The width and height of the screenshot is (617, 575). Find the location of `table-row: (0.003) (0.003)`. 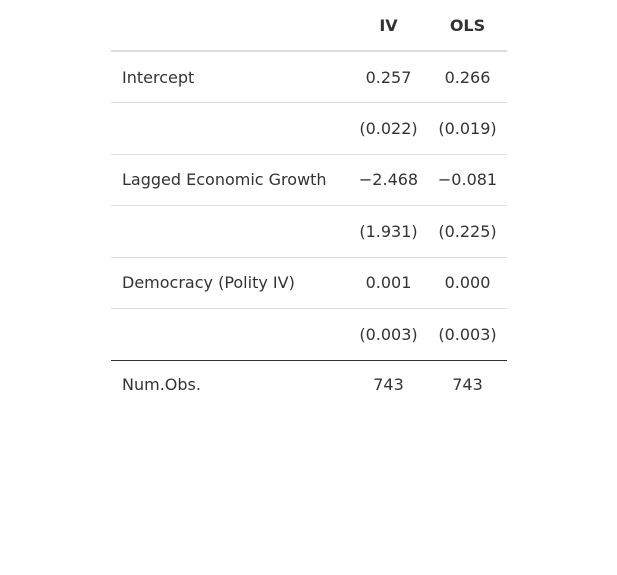

table-row: (0.003) (0.003) is located at coordinates (309, 334).